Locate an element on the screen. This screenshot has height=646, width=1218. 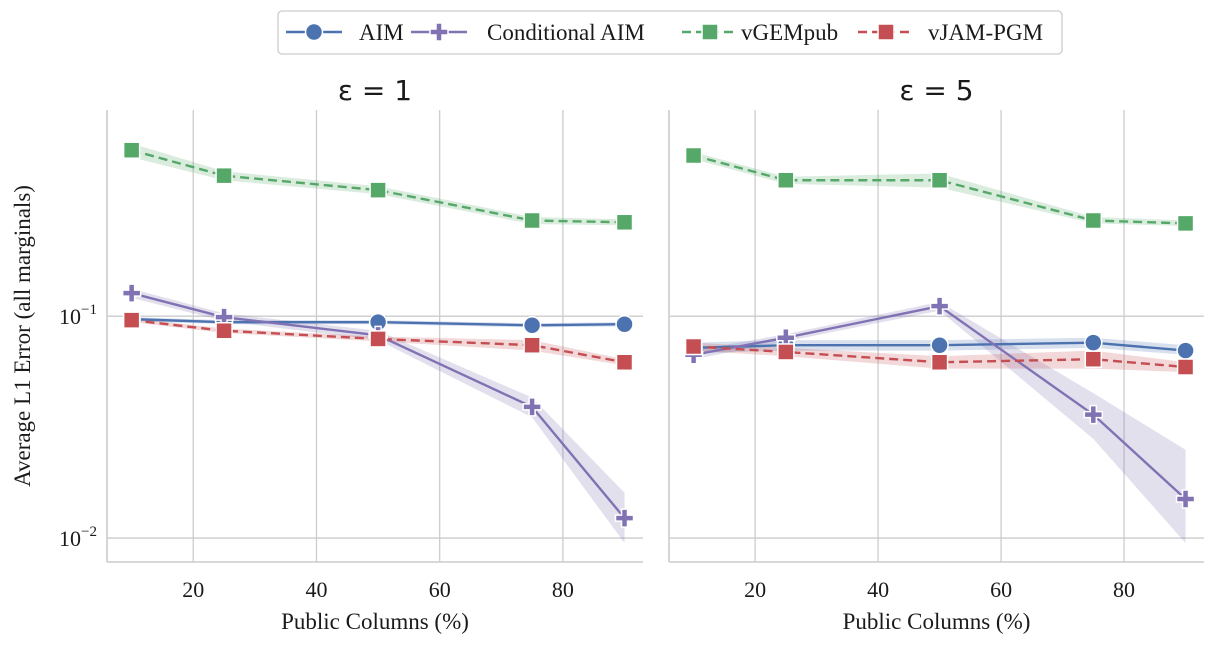
legend-item-conditional-aim: Conditional AIM is located at coordinates (528, 32).